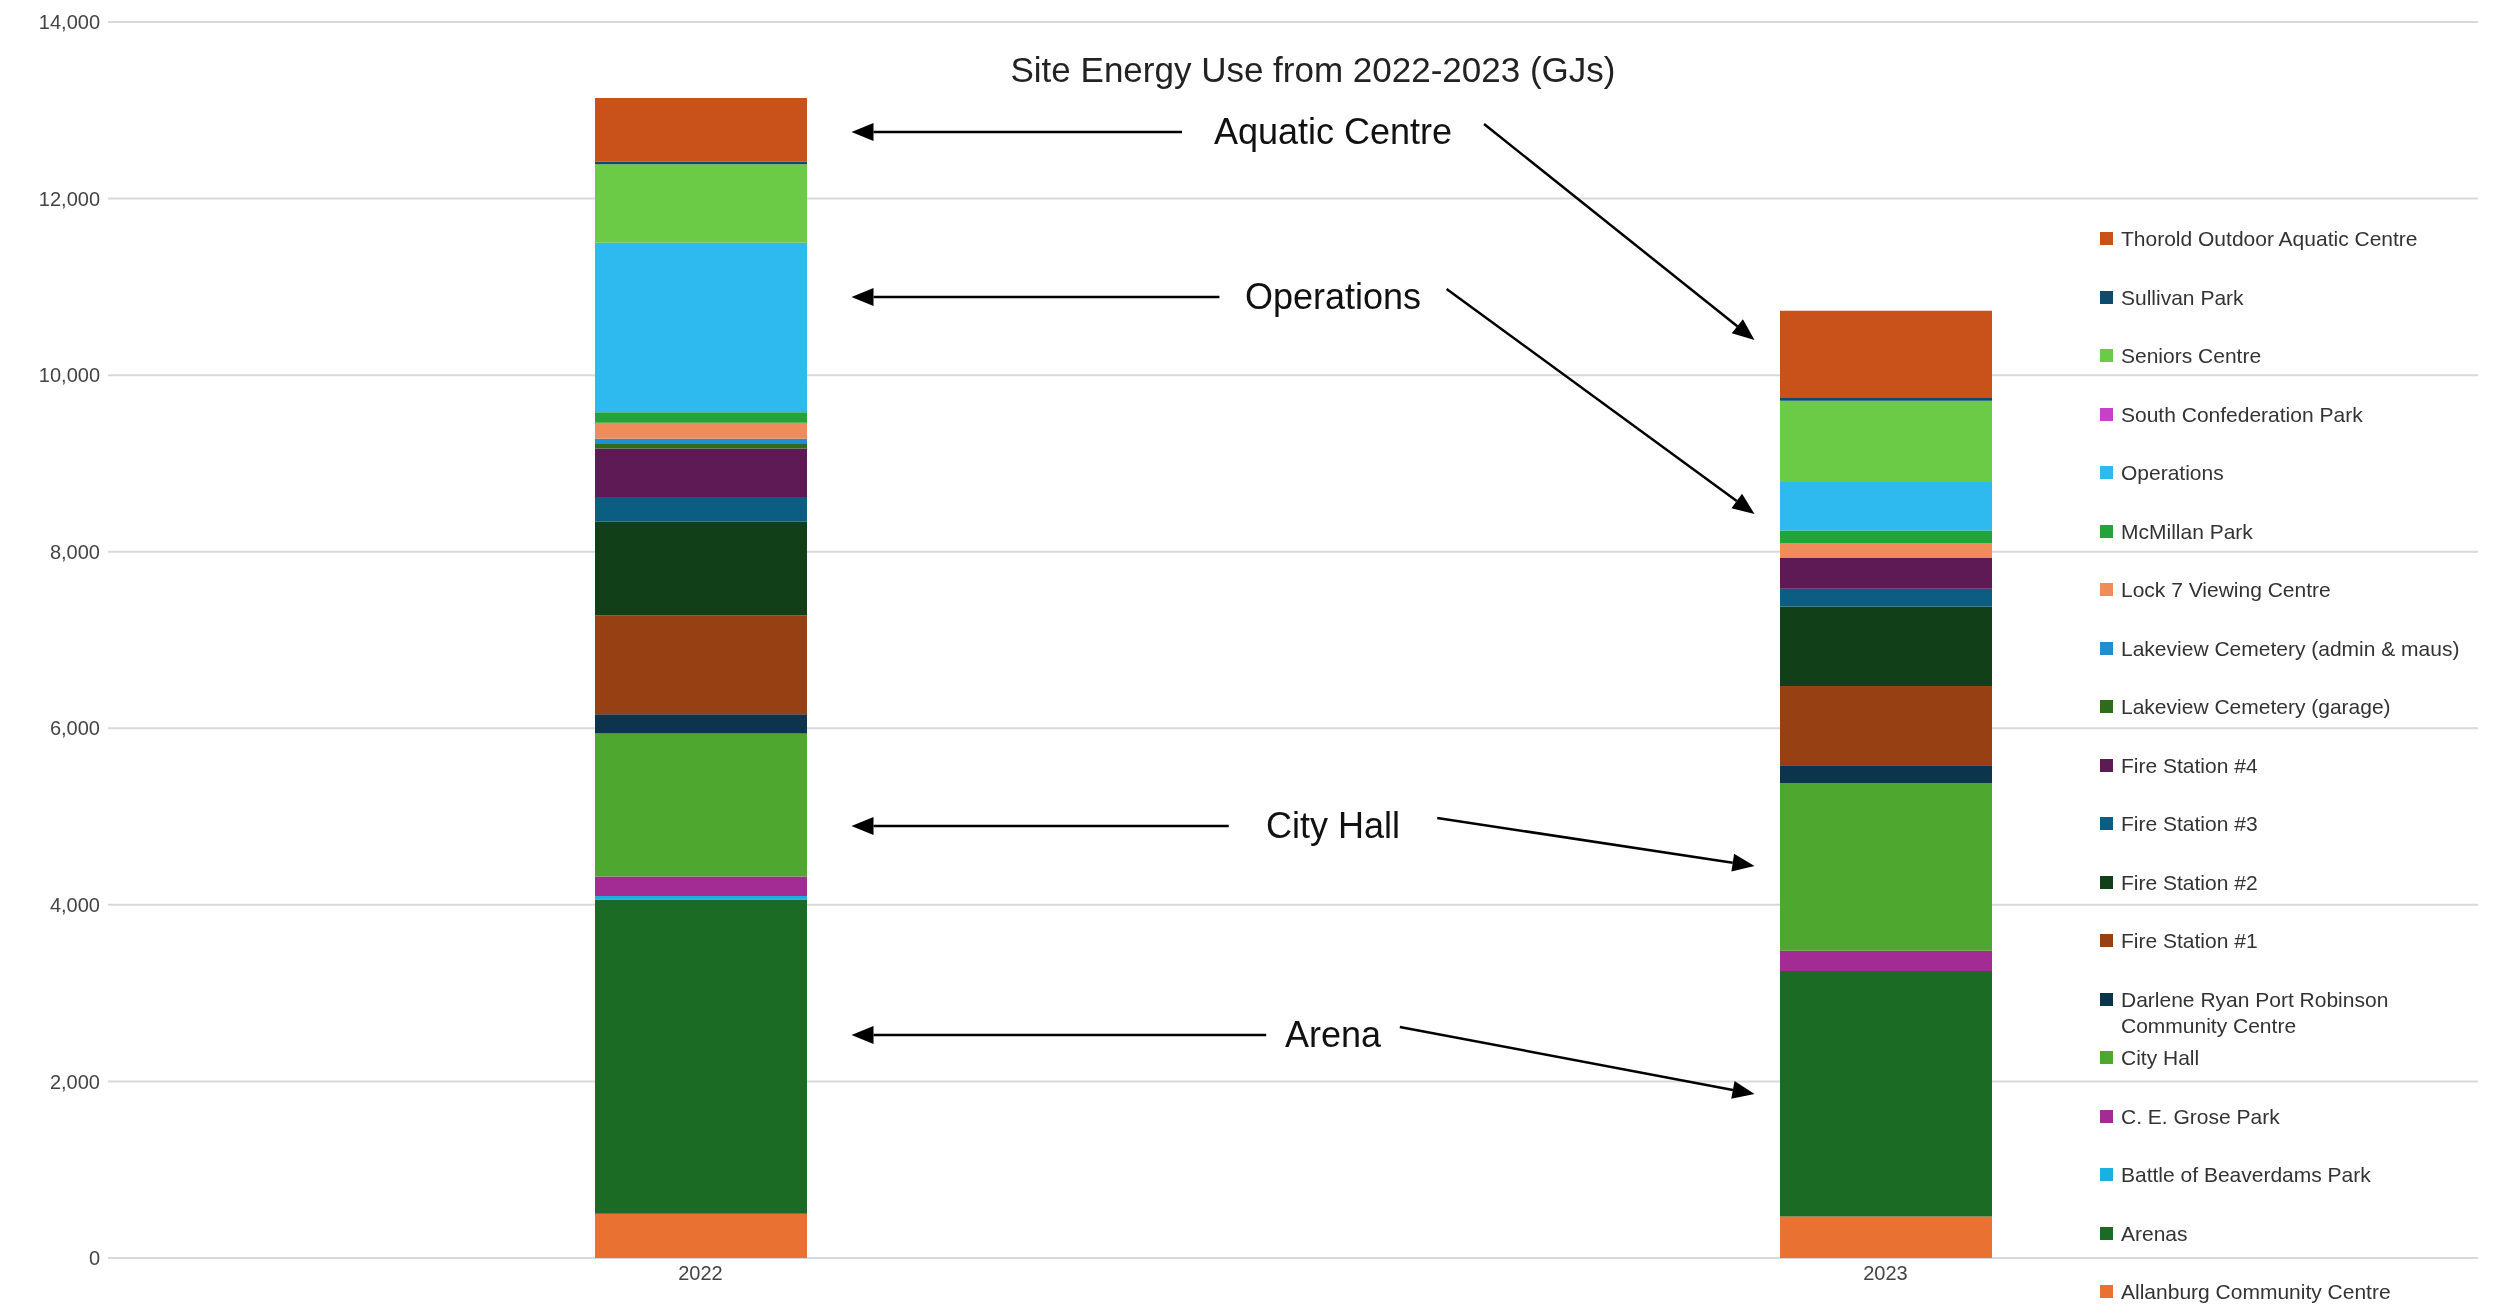 The height and width of the screenshot is (1313, 2501). I want to click on legend-label: C. E. Grose Park, so click(2200, 1116).